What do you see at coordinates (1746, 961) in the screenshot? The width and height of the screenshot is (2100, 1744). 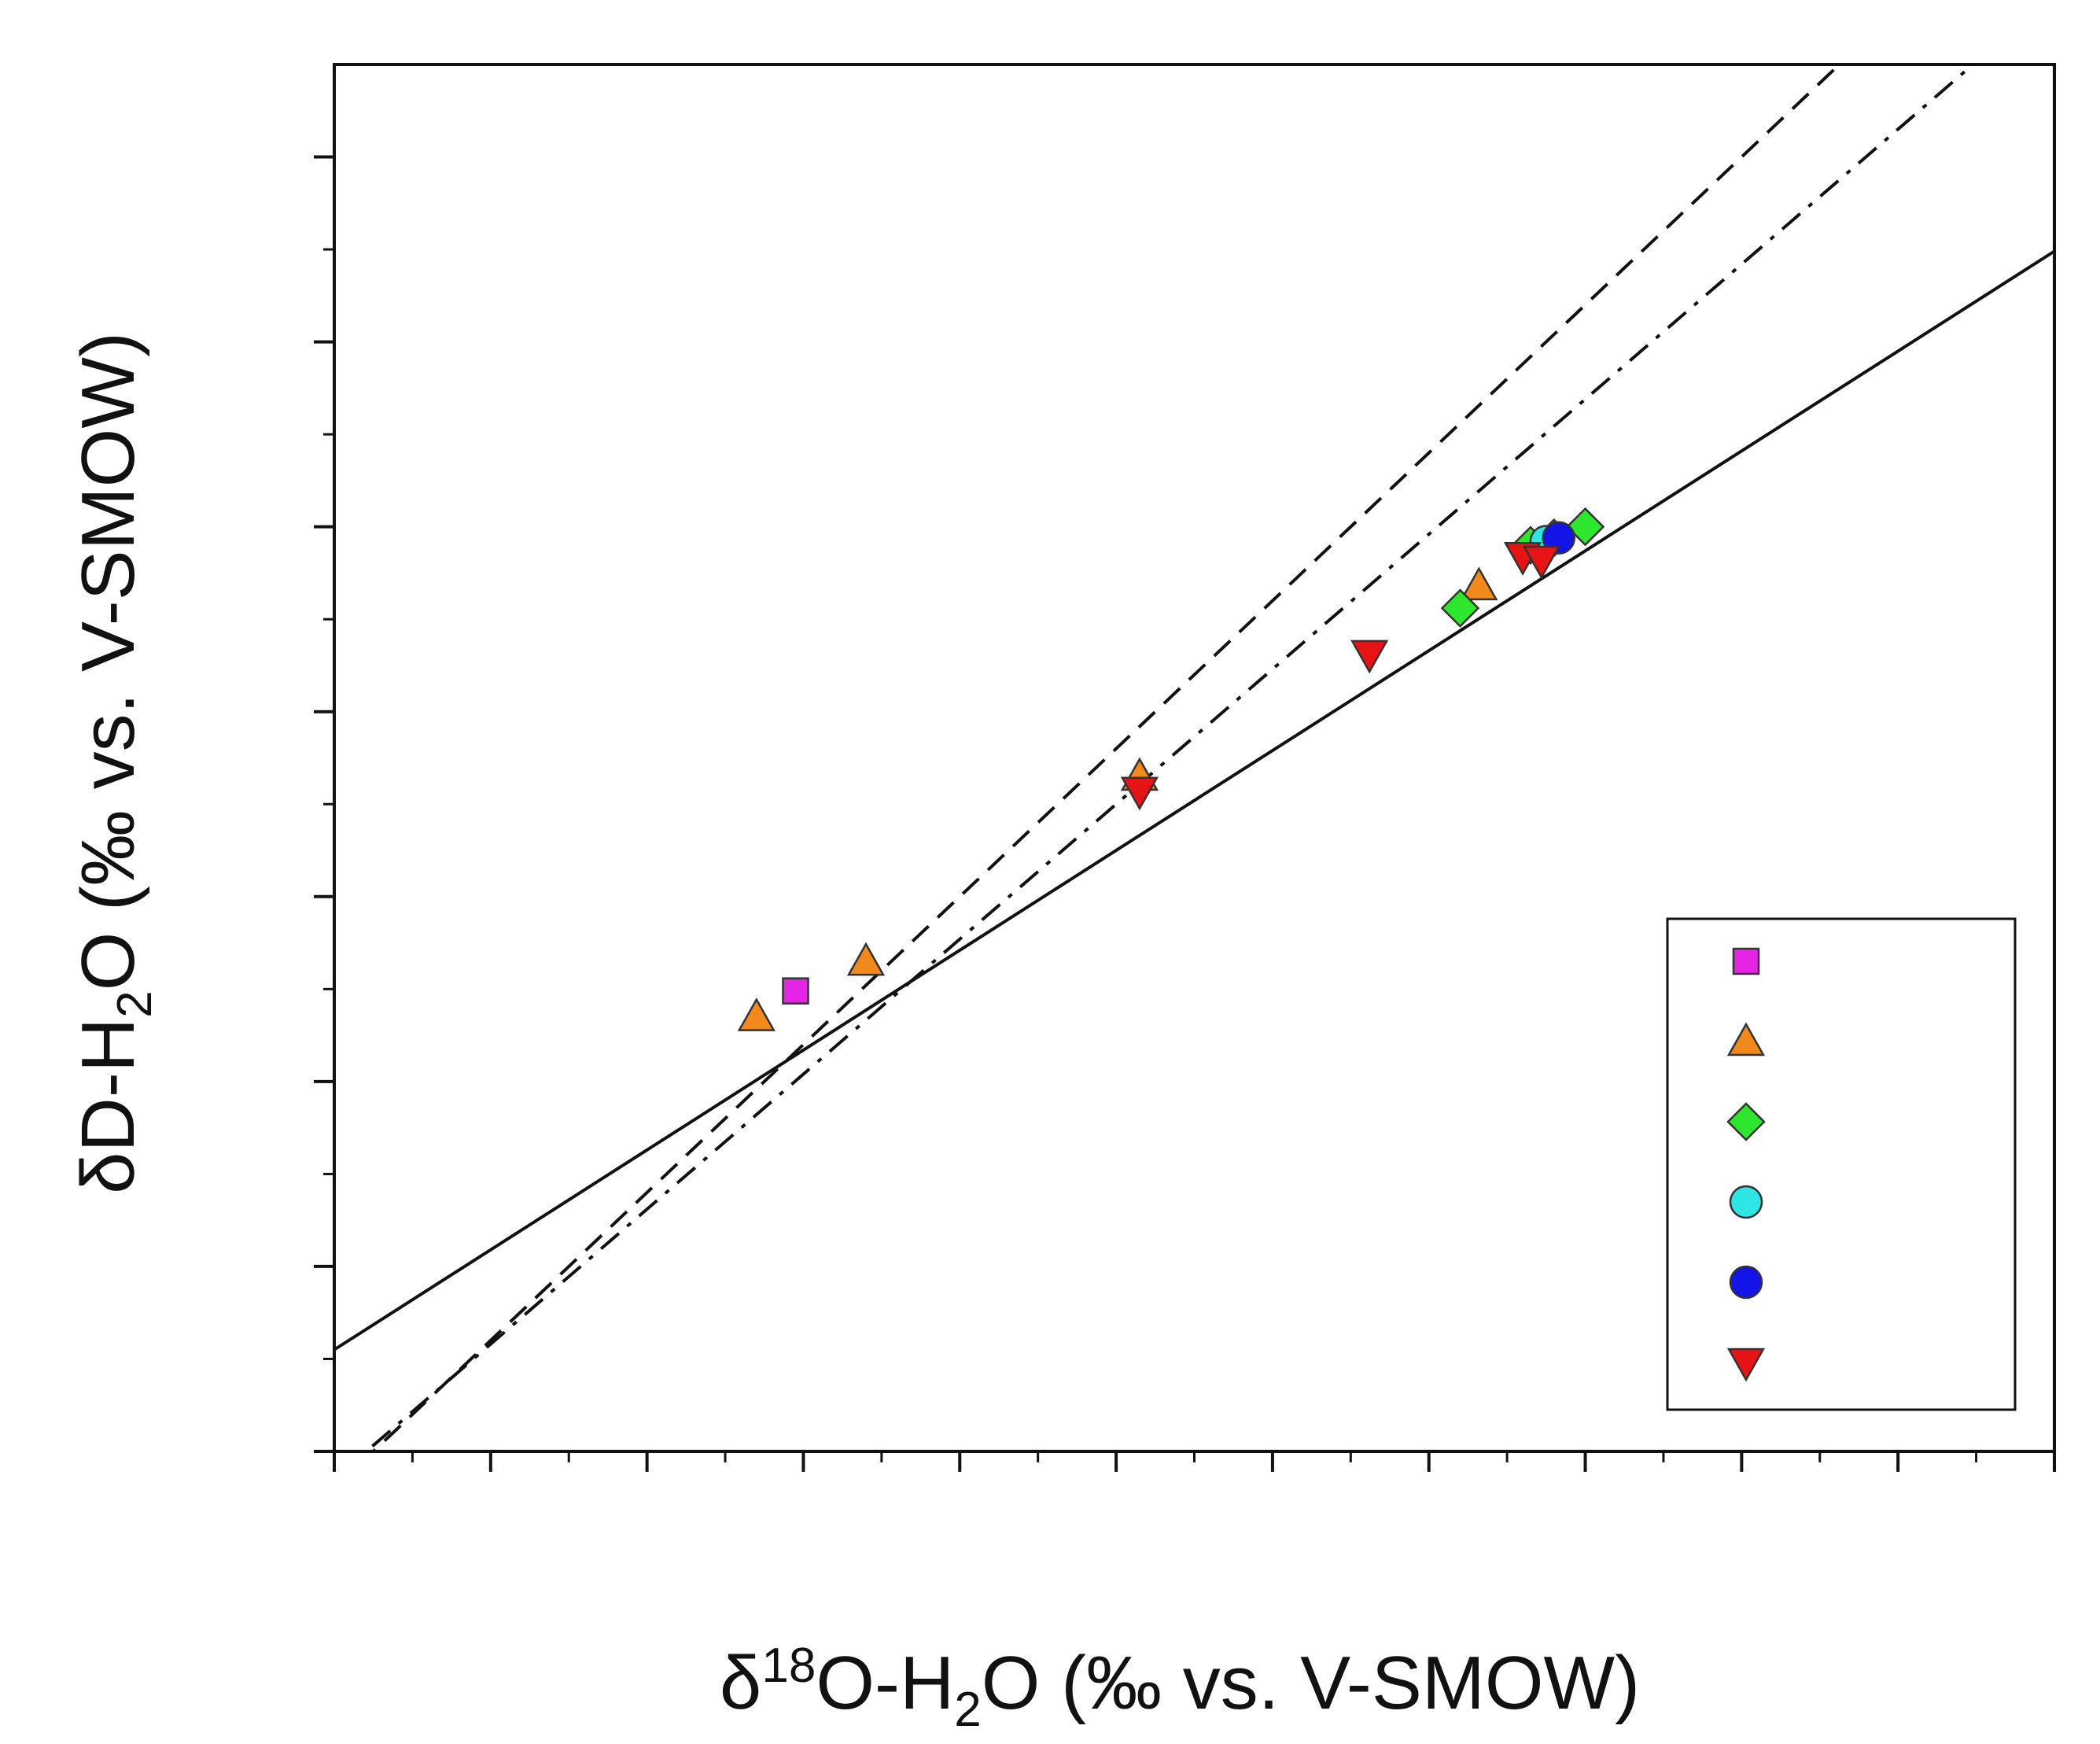 I see `legend-marker-spw` at bounding box center [1746, 961].